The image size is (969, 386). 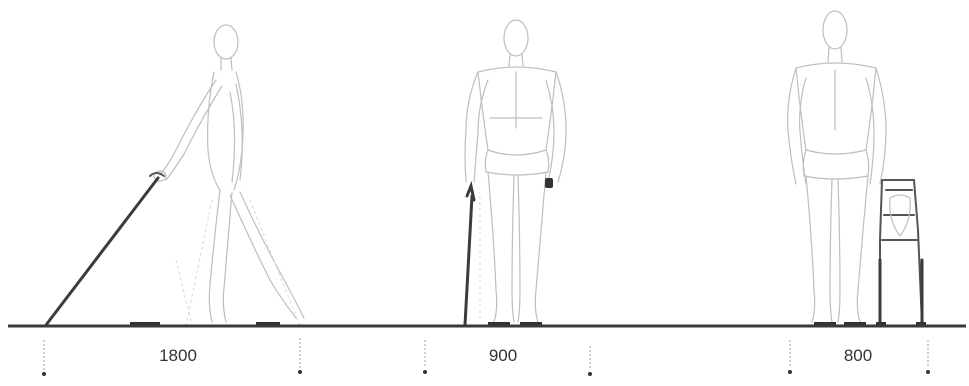 I want to click on dimension-label-stick: 900, so click(x=503, y=355).